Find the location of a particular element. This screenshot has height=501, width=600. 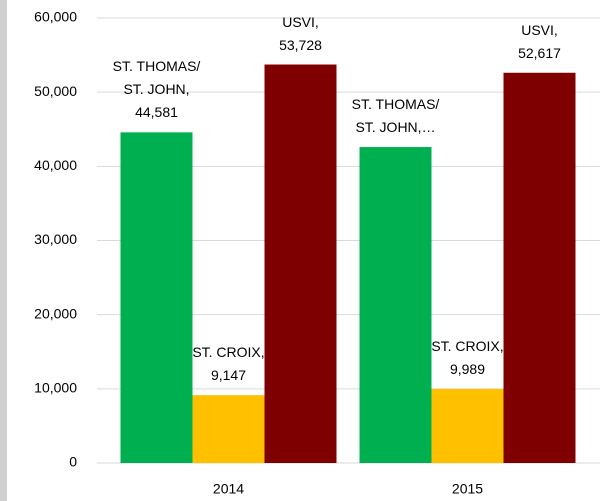

data-label-value: 52,617 is located at coordinates (539, 52).